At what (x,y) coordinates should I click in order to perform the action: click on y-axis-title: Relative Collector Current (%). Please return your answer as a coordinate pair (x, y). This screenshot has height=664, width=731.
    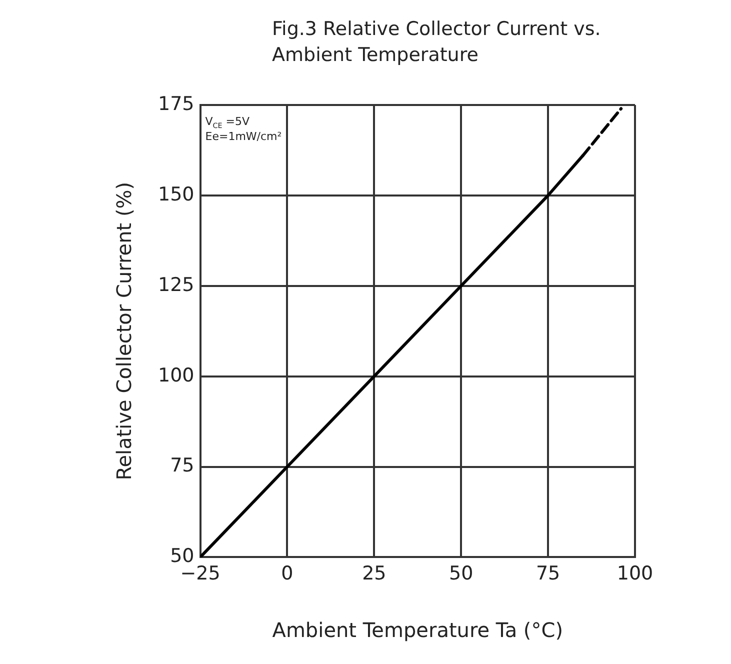
    Looking at the image, I should click on (124, 331).